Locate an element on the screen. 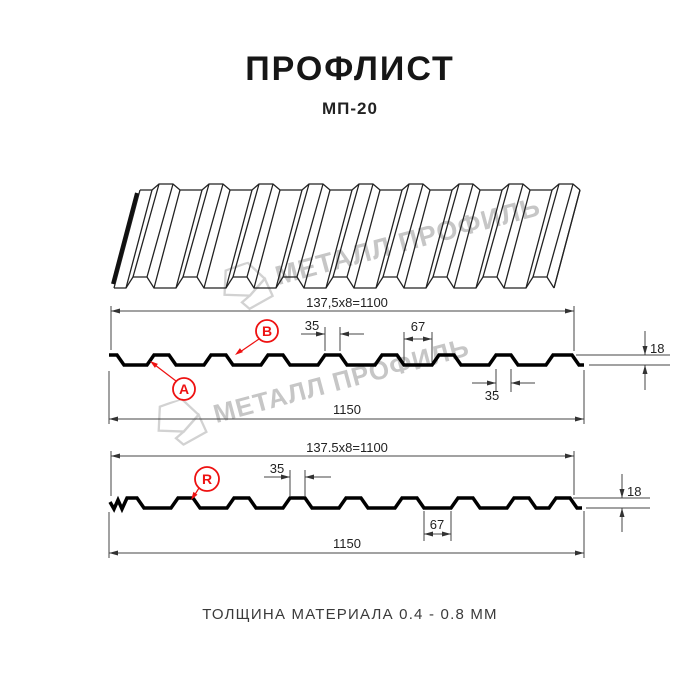 The height and width of the screenshot is (700, 700). side-label-a: A is located at coordinates (173, 381).